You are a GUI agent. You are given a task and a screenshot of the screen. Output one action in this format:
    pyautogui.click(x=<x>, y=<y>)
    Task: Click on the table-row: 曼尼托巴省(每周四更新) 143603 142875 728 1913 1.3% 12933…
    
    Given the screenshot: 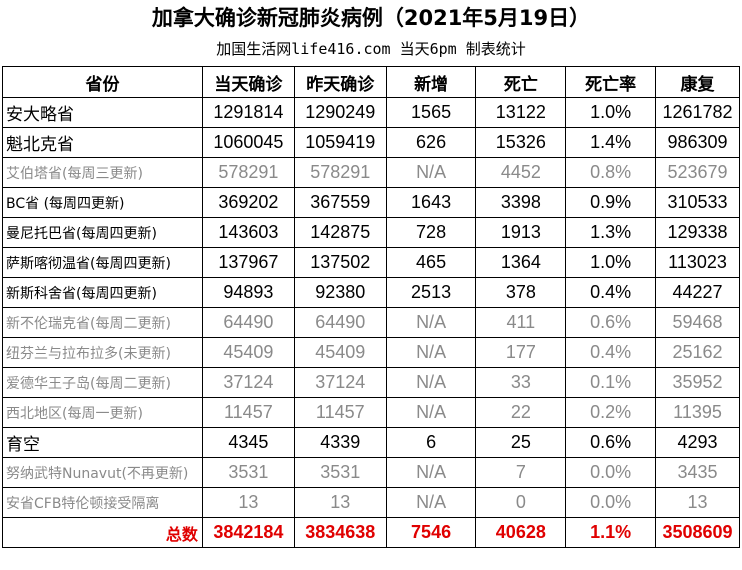 What is the action you would take?
    pyautogui.click(x=371, y=232)
    